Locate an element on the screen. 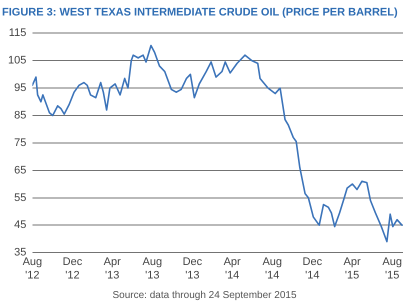  x-tick-label: Aug '15 is located at coordinates (392, 269).